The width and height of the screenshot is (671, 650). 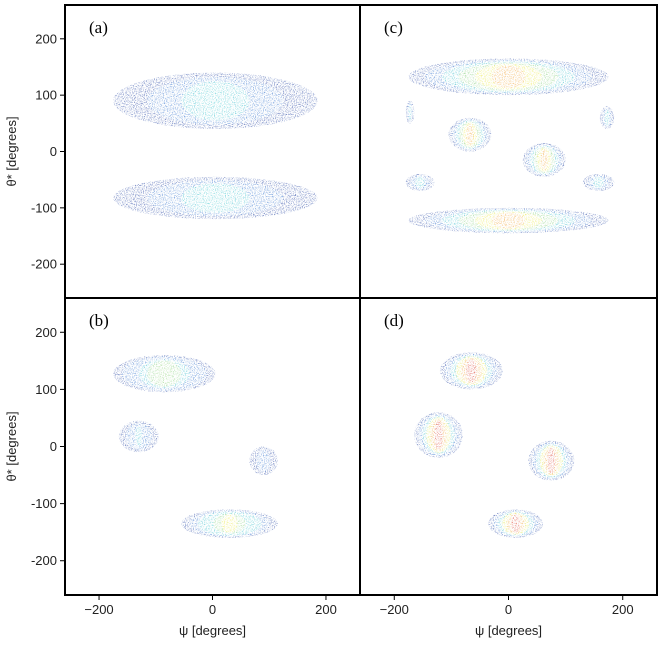 I want to click on panel-label: (b), so click(x=99, y=320).